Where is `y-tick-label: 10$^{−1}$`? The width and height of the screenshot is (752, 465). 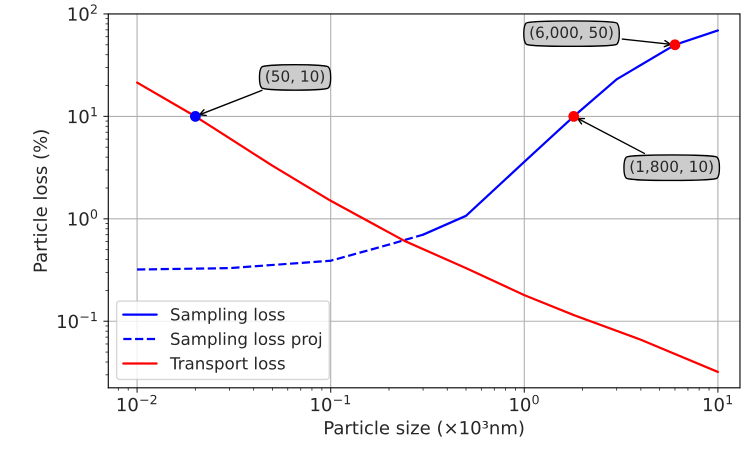
y-tick-label: 10$^{−1}$ is located at coordinates (77, 320).